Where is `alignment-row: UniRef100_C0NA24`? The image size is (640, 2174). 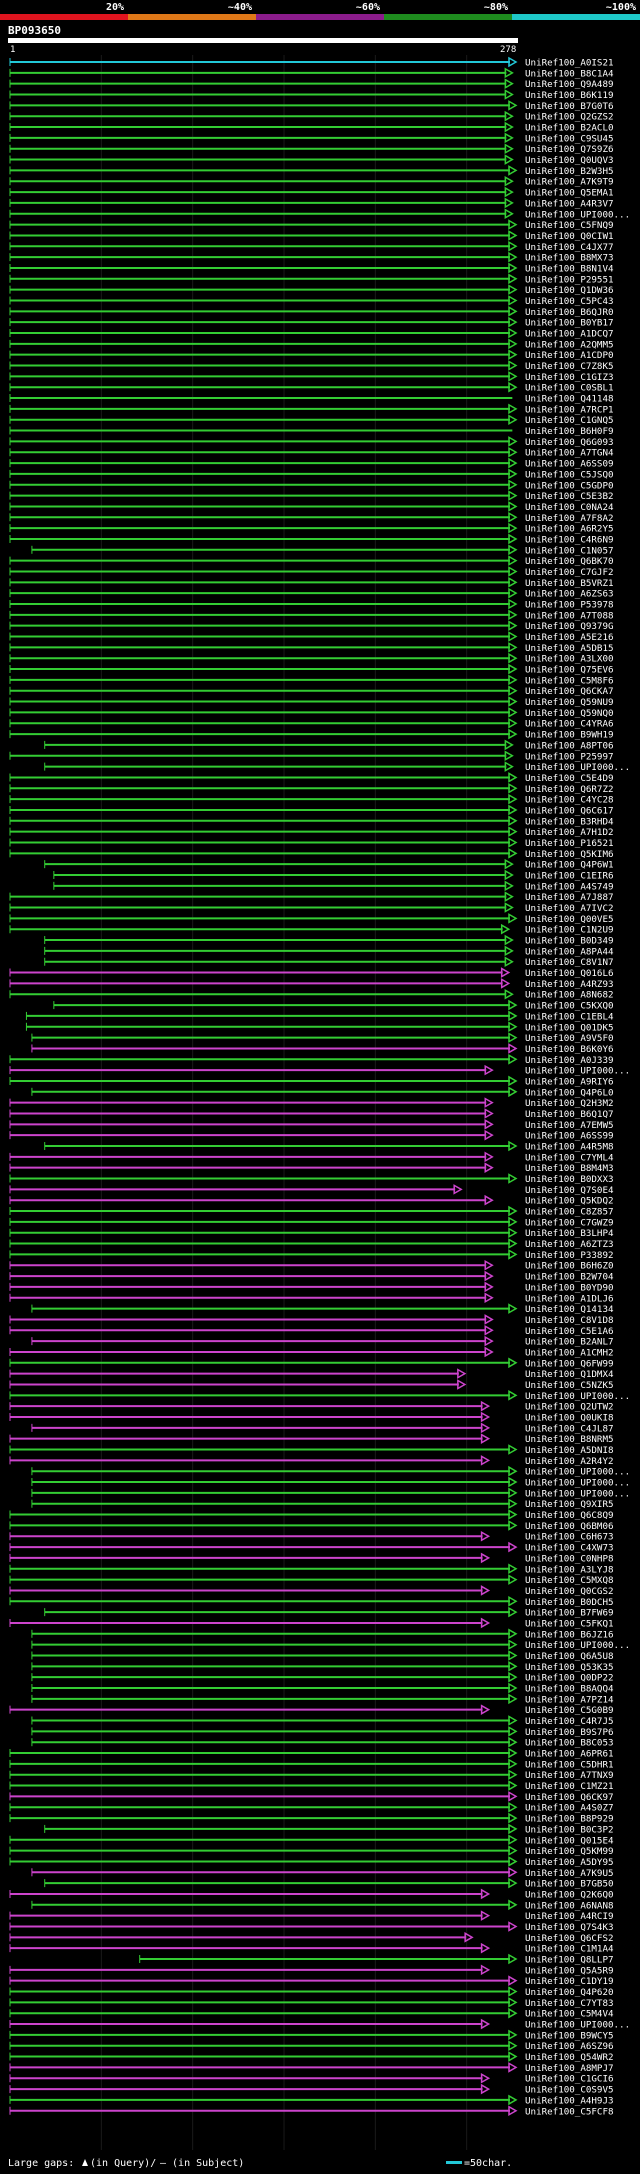 alignment-row: UniRef100_C0NA24 is located at coordinates (311, 507).